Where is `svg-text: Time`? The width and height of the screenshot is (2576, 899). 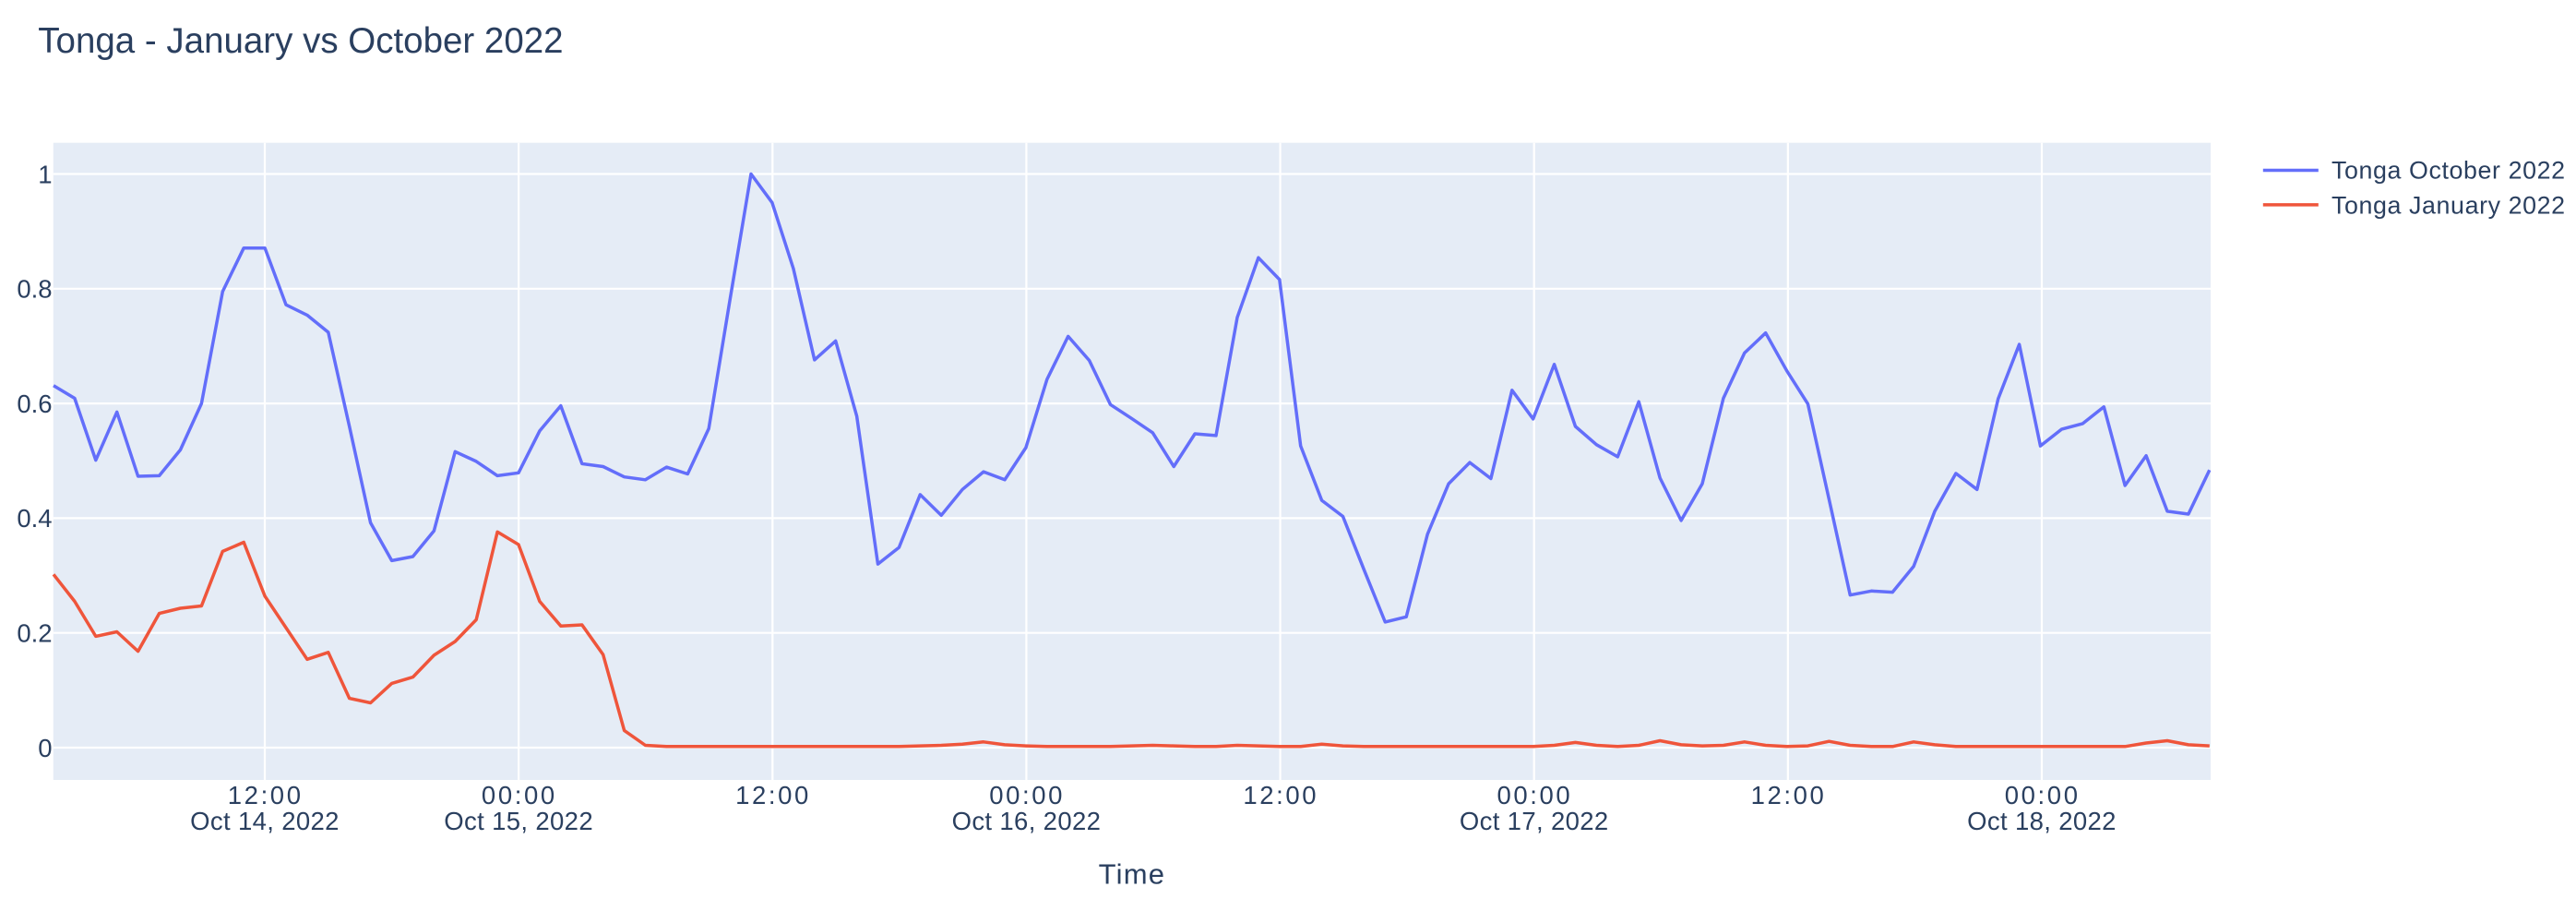
svg-text: Time is located at coordinates (1132, 874).